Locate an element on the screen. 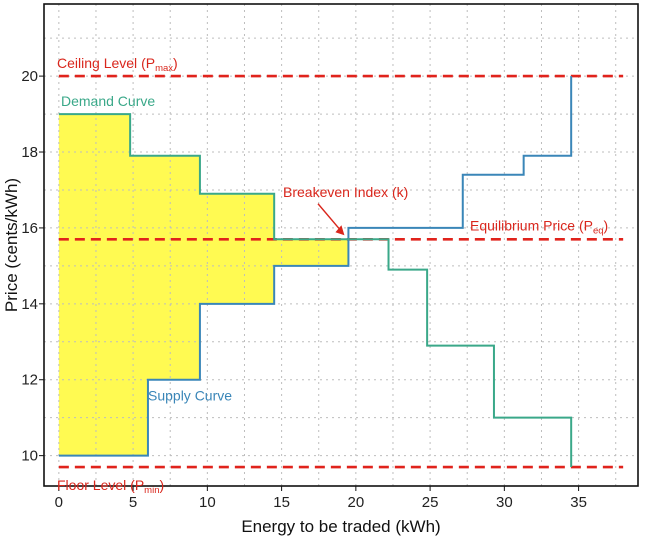 This screenshot has height=544, width=646. floor-level-label: Floor Level (Pmin) is located at coordinates (110, 486).